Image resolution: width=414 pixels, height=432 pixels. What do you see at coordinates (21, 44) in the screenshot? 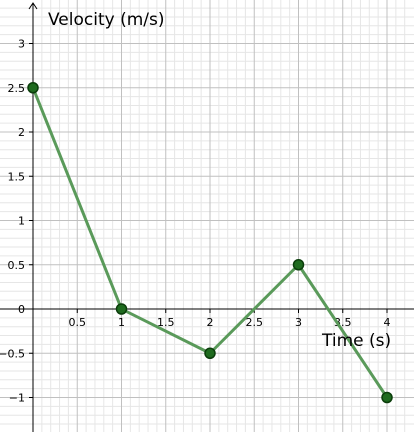
I see `y-tick-label: 3` at bounding box center [21, 44].